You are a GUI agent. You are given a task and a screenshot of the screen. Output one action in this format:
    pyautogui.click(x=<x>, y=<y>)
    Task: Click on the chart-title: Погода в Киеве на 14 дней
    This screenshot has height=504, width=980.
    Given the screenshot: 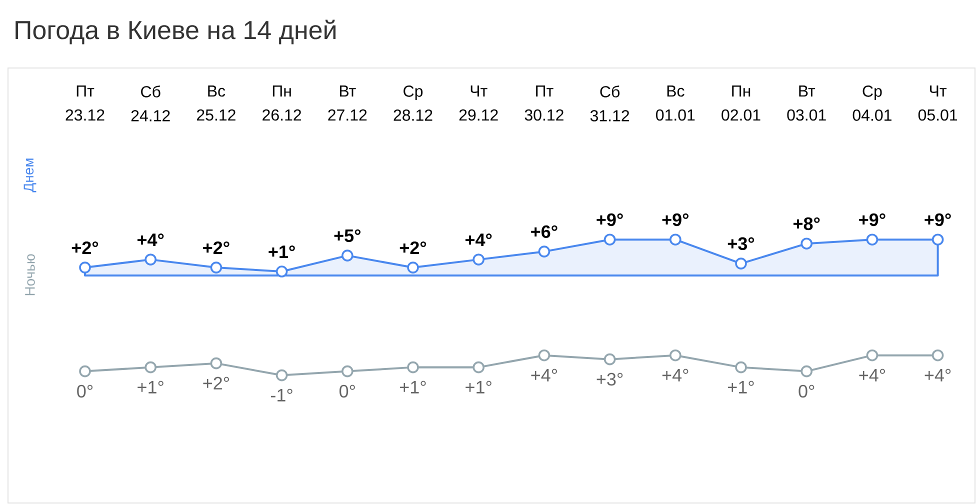 What is the action you would take?
    pyautogui.click(x=176, y=32)
    